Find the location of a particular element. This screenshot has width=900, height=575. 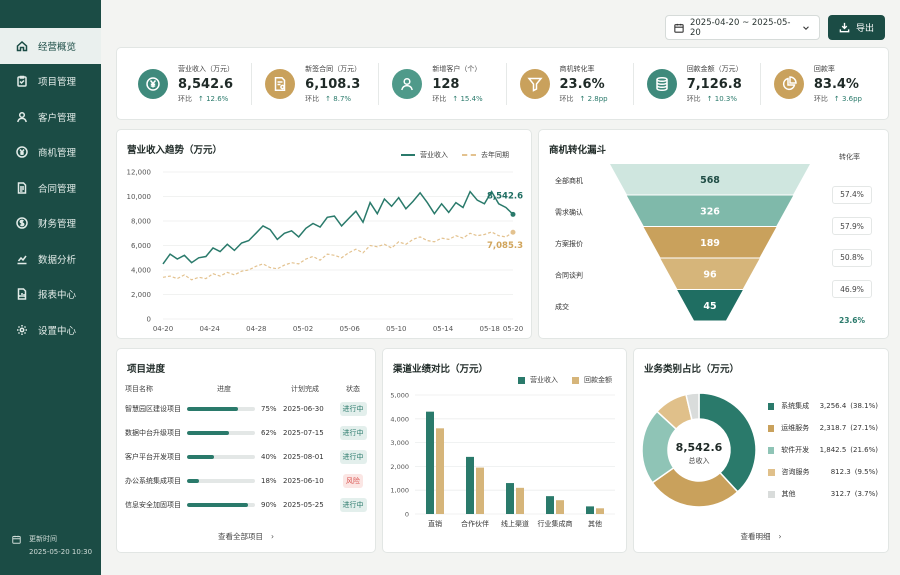

sidebar-item-8: 设置中心 is located at coordinates (50, 330).